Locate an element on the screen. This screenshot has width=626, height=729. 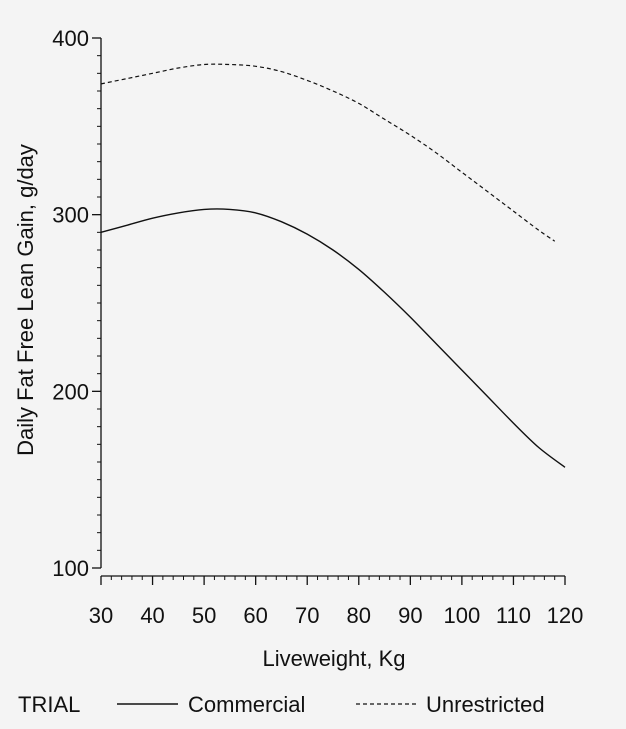
x-tick-label: 50 is located at coordinates (204, 615).